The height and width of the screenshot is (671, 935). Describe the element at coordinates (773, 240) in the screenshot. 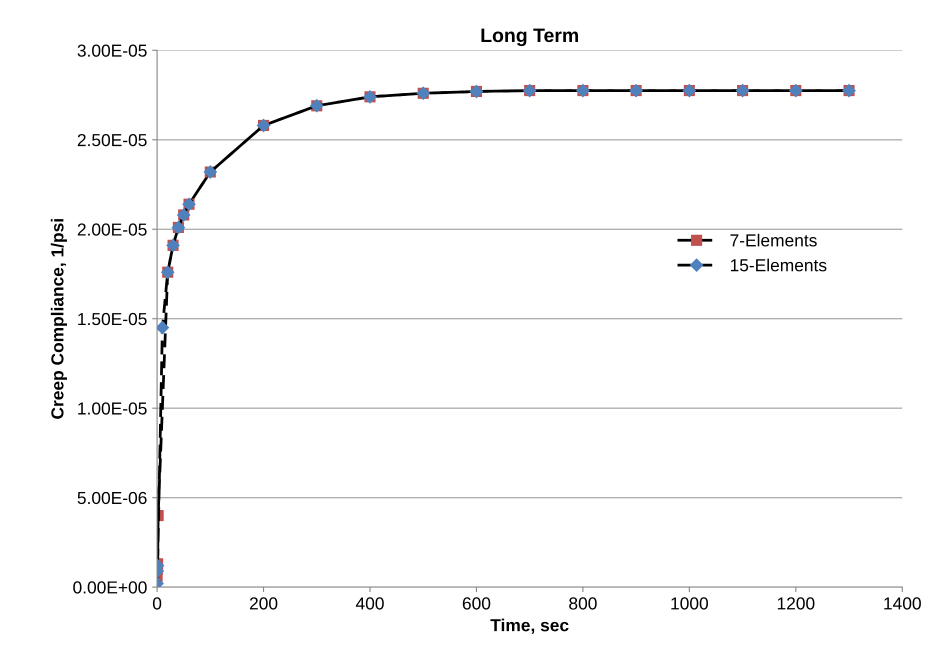

I see `legend-label: 7-Elements` at that location.